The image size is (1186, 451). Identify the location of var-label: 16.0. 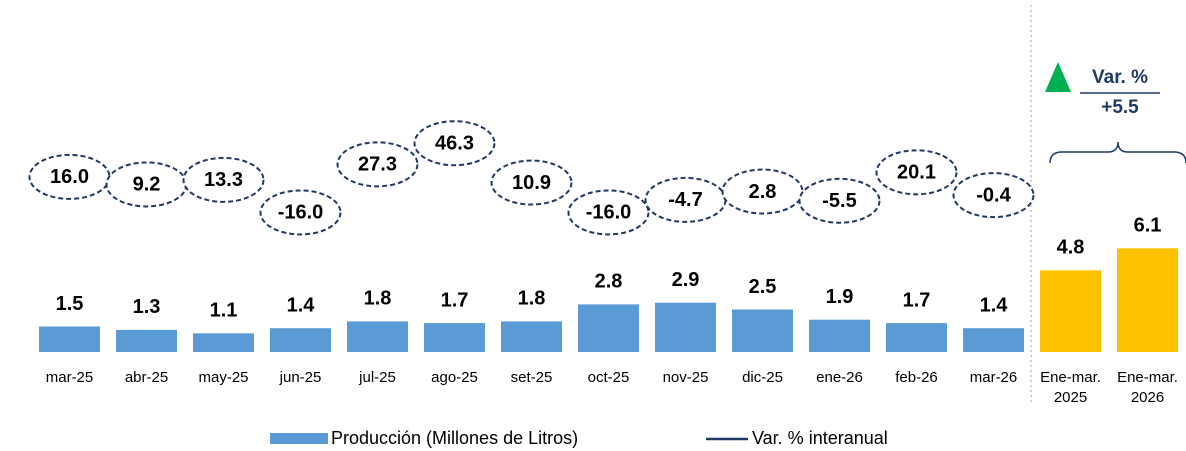
(69, 177).